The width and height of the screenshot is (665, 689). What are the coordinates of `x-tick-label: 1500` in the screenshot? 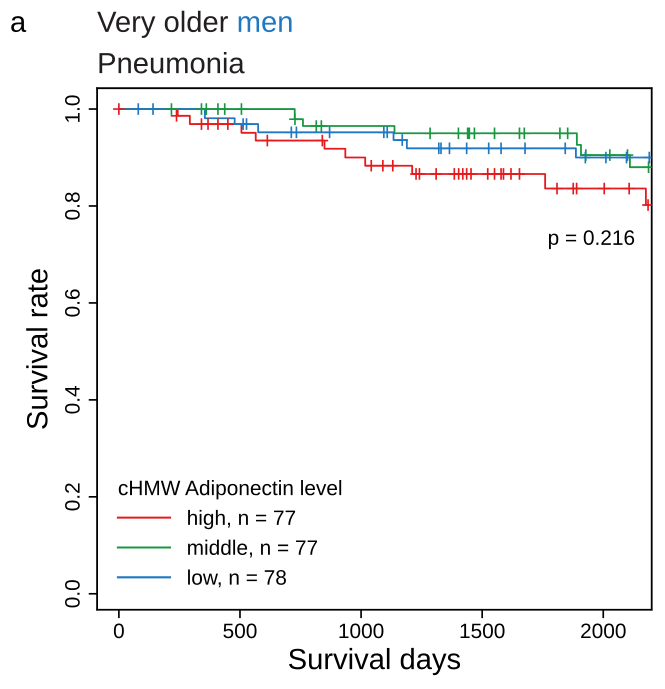 It's located at (482, 631).